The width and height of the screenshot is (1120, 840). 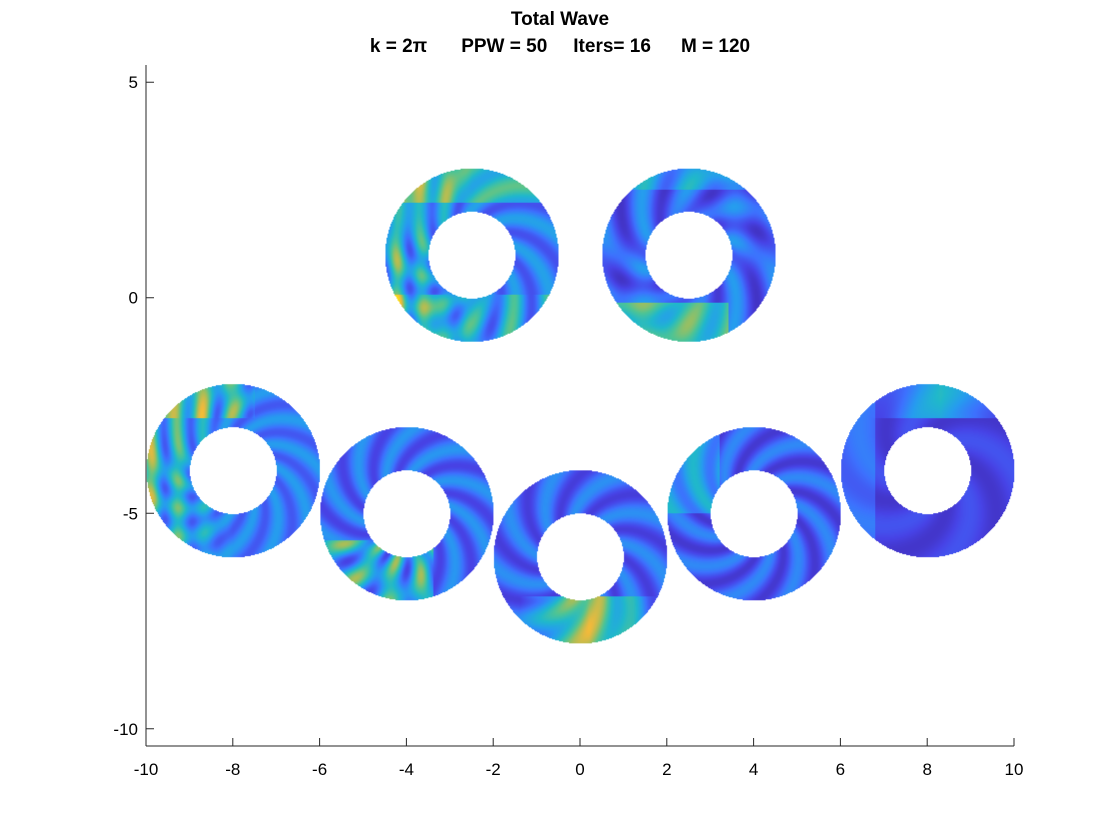 I want to click on x-tick-label: 4, so click(x=753, y=769).